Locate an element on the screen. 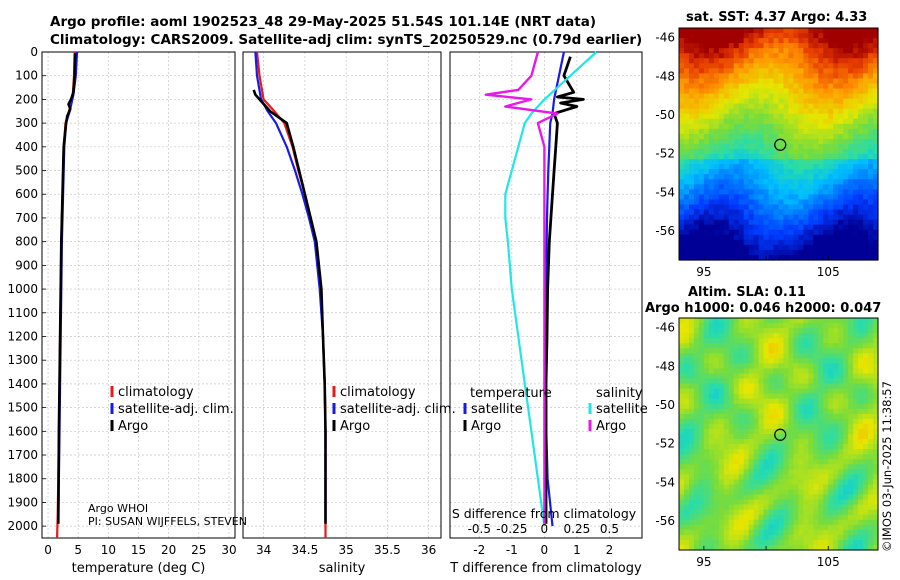 This screenshot has width=900, height=580. map-y-tick-label: -54 is located at coordinates (665, 192).